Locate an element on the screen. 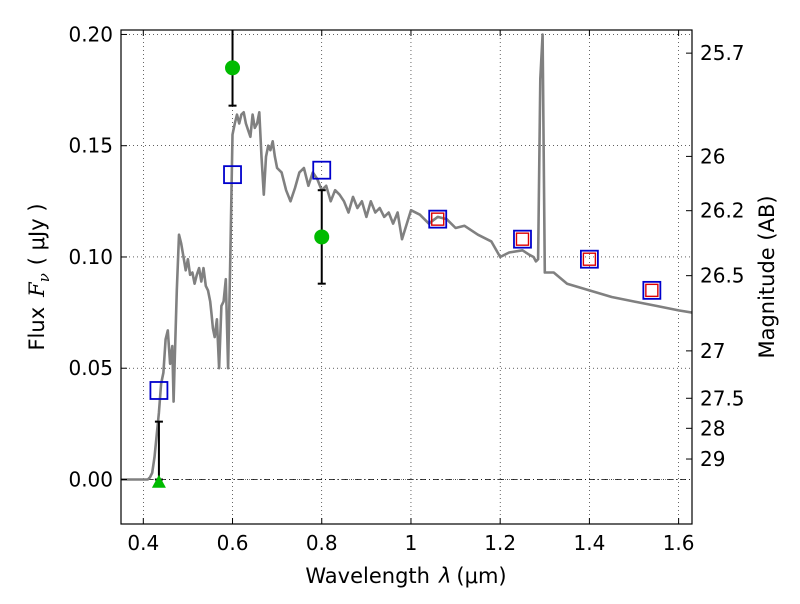 This screenshot has height=604, width=800. y2-tick-label: 29 is located at coordinates (712, 459).